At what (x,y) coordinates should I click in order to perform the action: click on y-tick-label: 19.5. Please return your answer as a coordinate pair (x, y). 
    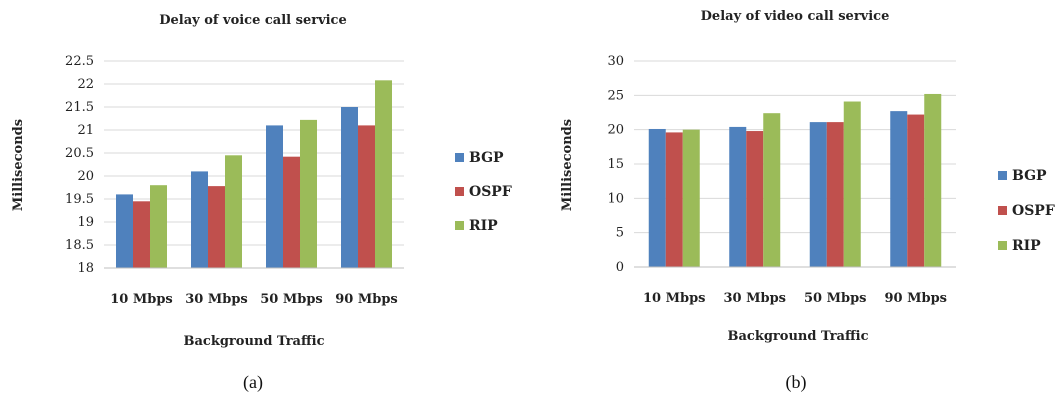
    Looking at the image, I should click on (79, 199).